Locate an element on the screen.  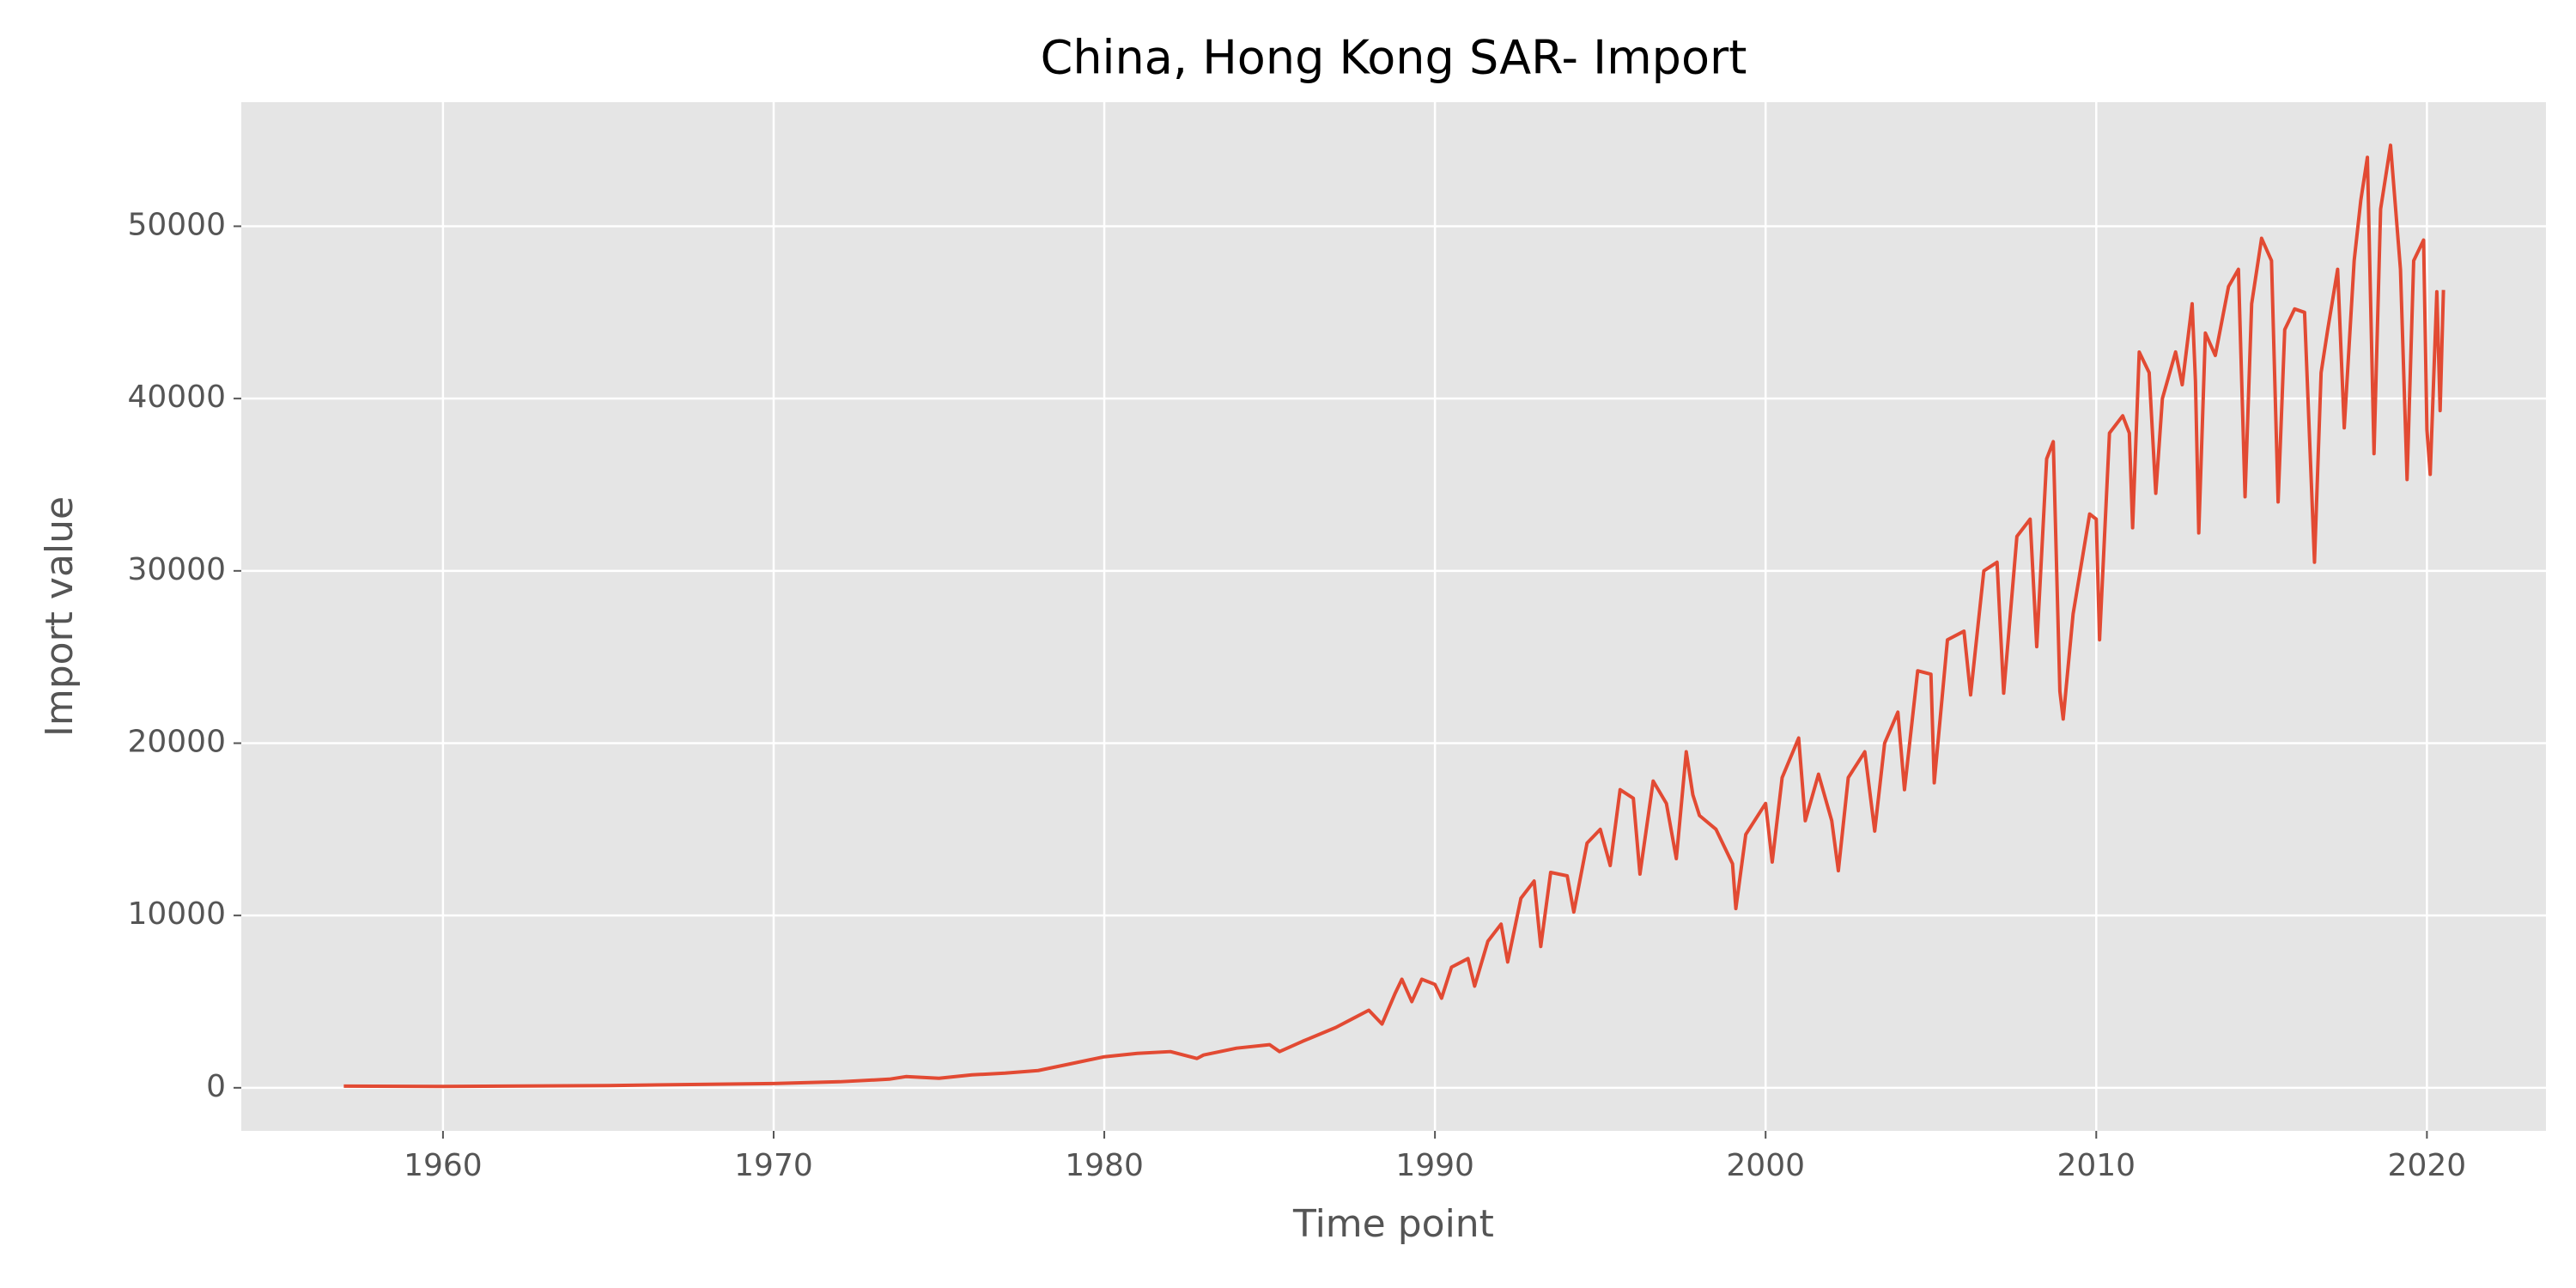
y-tick-label: 20000 is located at coordinates (176, 742).